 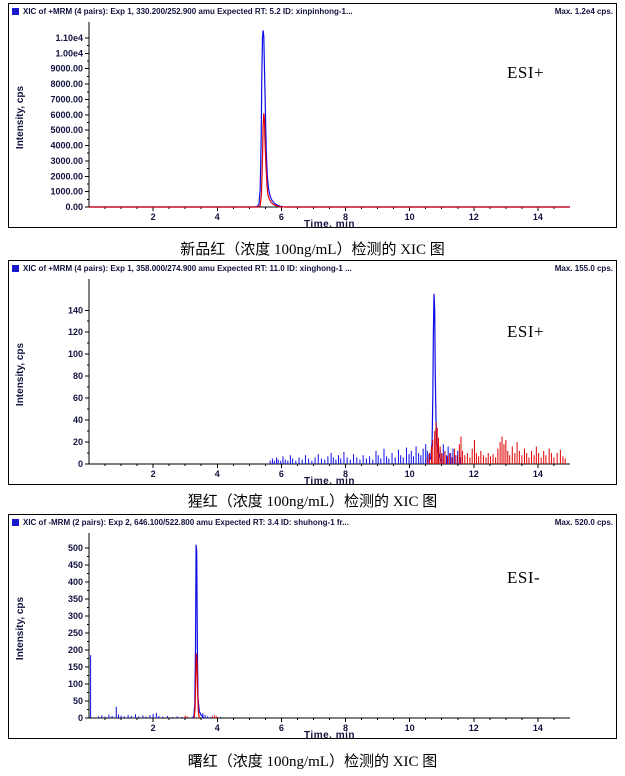 I want to click on svg-text: 5000.00, so click(x=66, y=130).